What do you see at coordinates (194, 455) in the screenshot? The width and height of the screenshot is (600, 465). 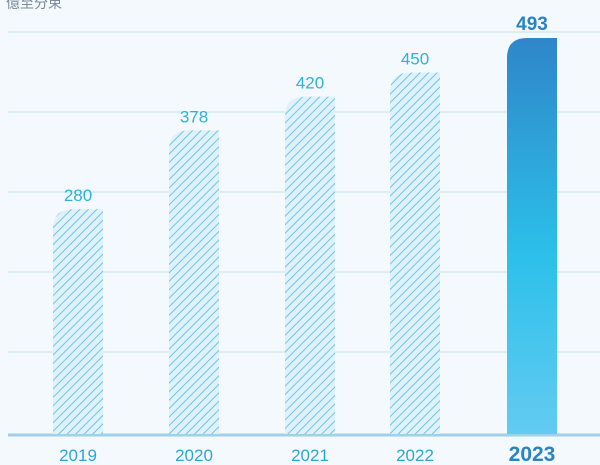 I see `x-tick-2020: 2020` at bounding box center [194, 455].